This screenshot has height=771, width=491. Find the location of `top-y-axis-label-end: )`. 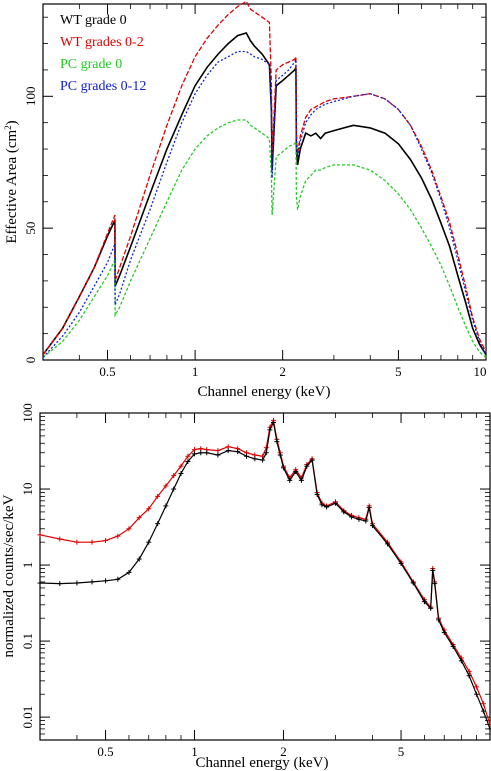

top-y-axis-label-end: ) is located at coordinates (12, 122).